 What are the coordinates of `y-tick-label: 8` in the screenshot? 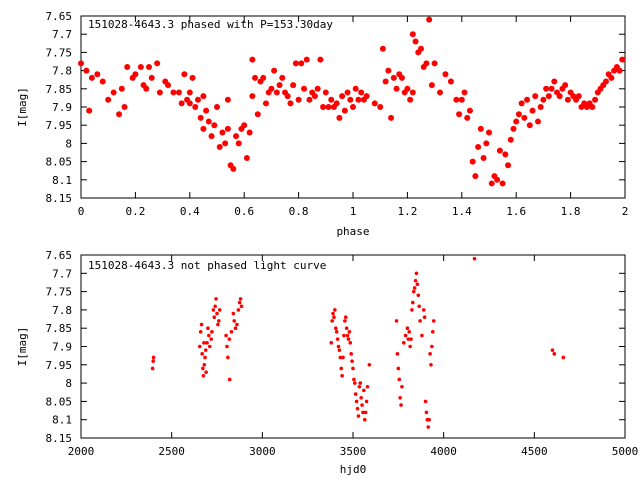 It's located at (68, 383).